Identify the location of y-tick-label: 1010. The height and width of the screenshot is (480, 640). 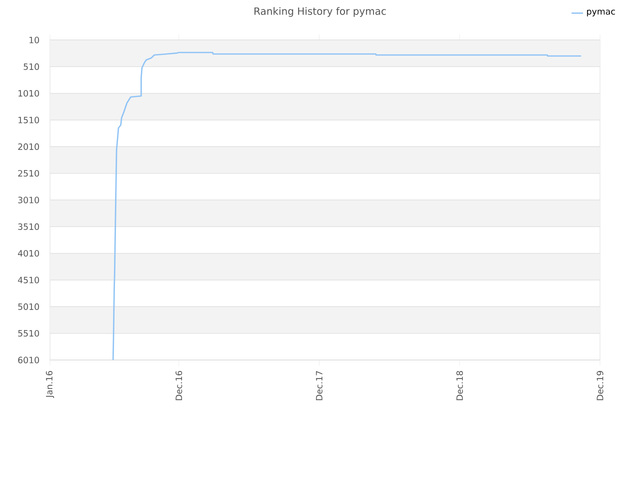
(29, 93).